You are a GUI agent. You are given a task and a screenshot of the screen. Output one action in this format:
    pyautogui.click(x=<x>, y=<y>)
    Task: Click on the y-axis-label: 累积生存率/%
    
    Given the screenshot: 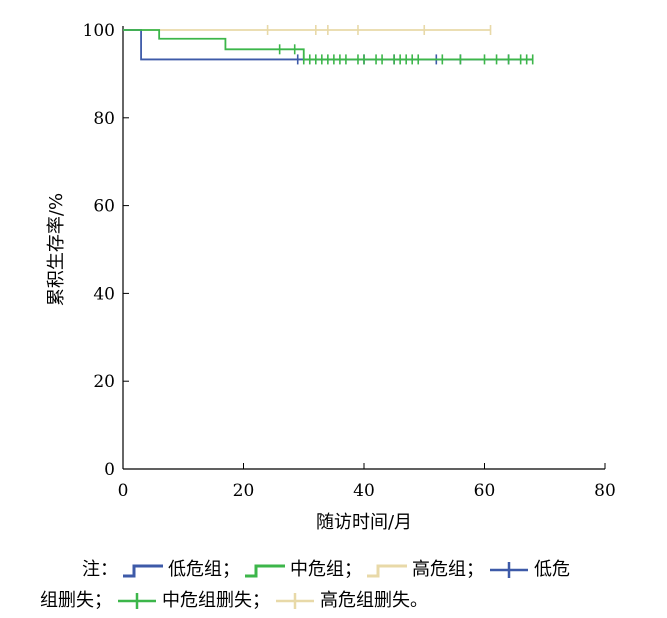 What is the action you would take?
    pyautogui.click(x=56, y=249)
    